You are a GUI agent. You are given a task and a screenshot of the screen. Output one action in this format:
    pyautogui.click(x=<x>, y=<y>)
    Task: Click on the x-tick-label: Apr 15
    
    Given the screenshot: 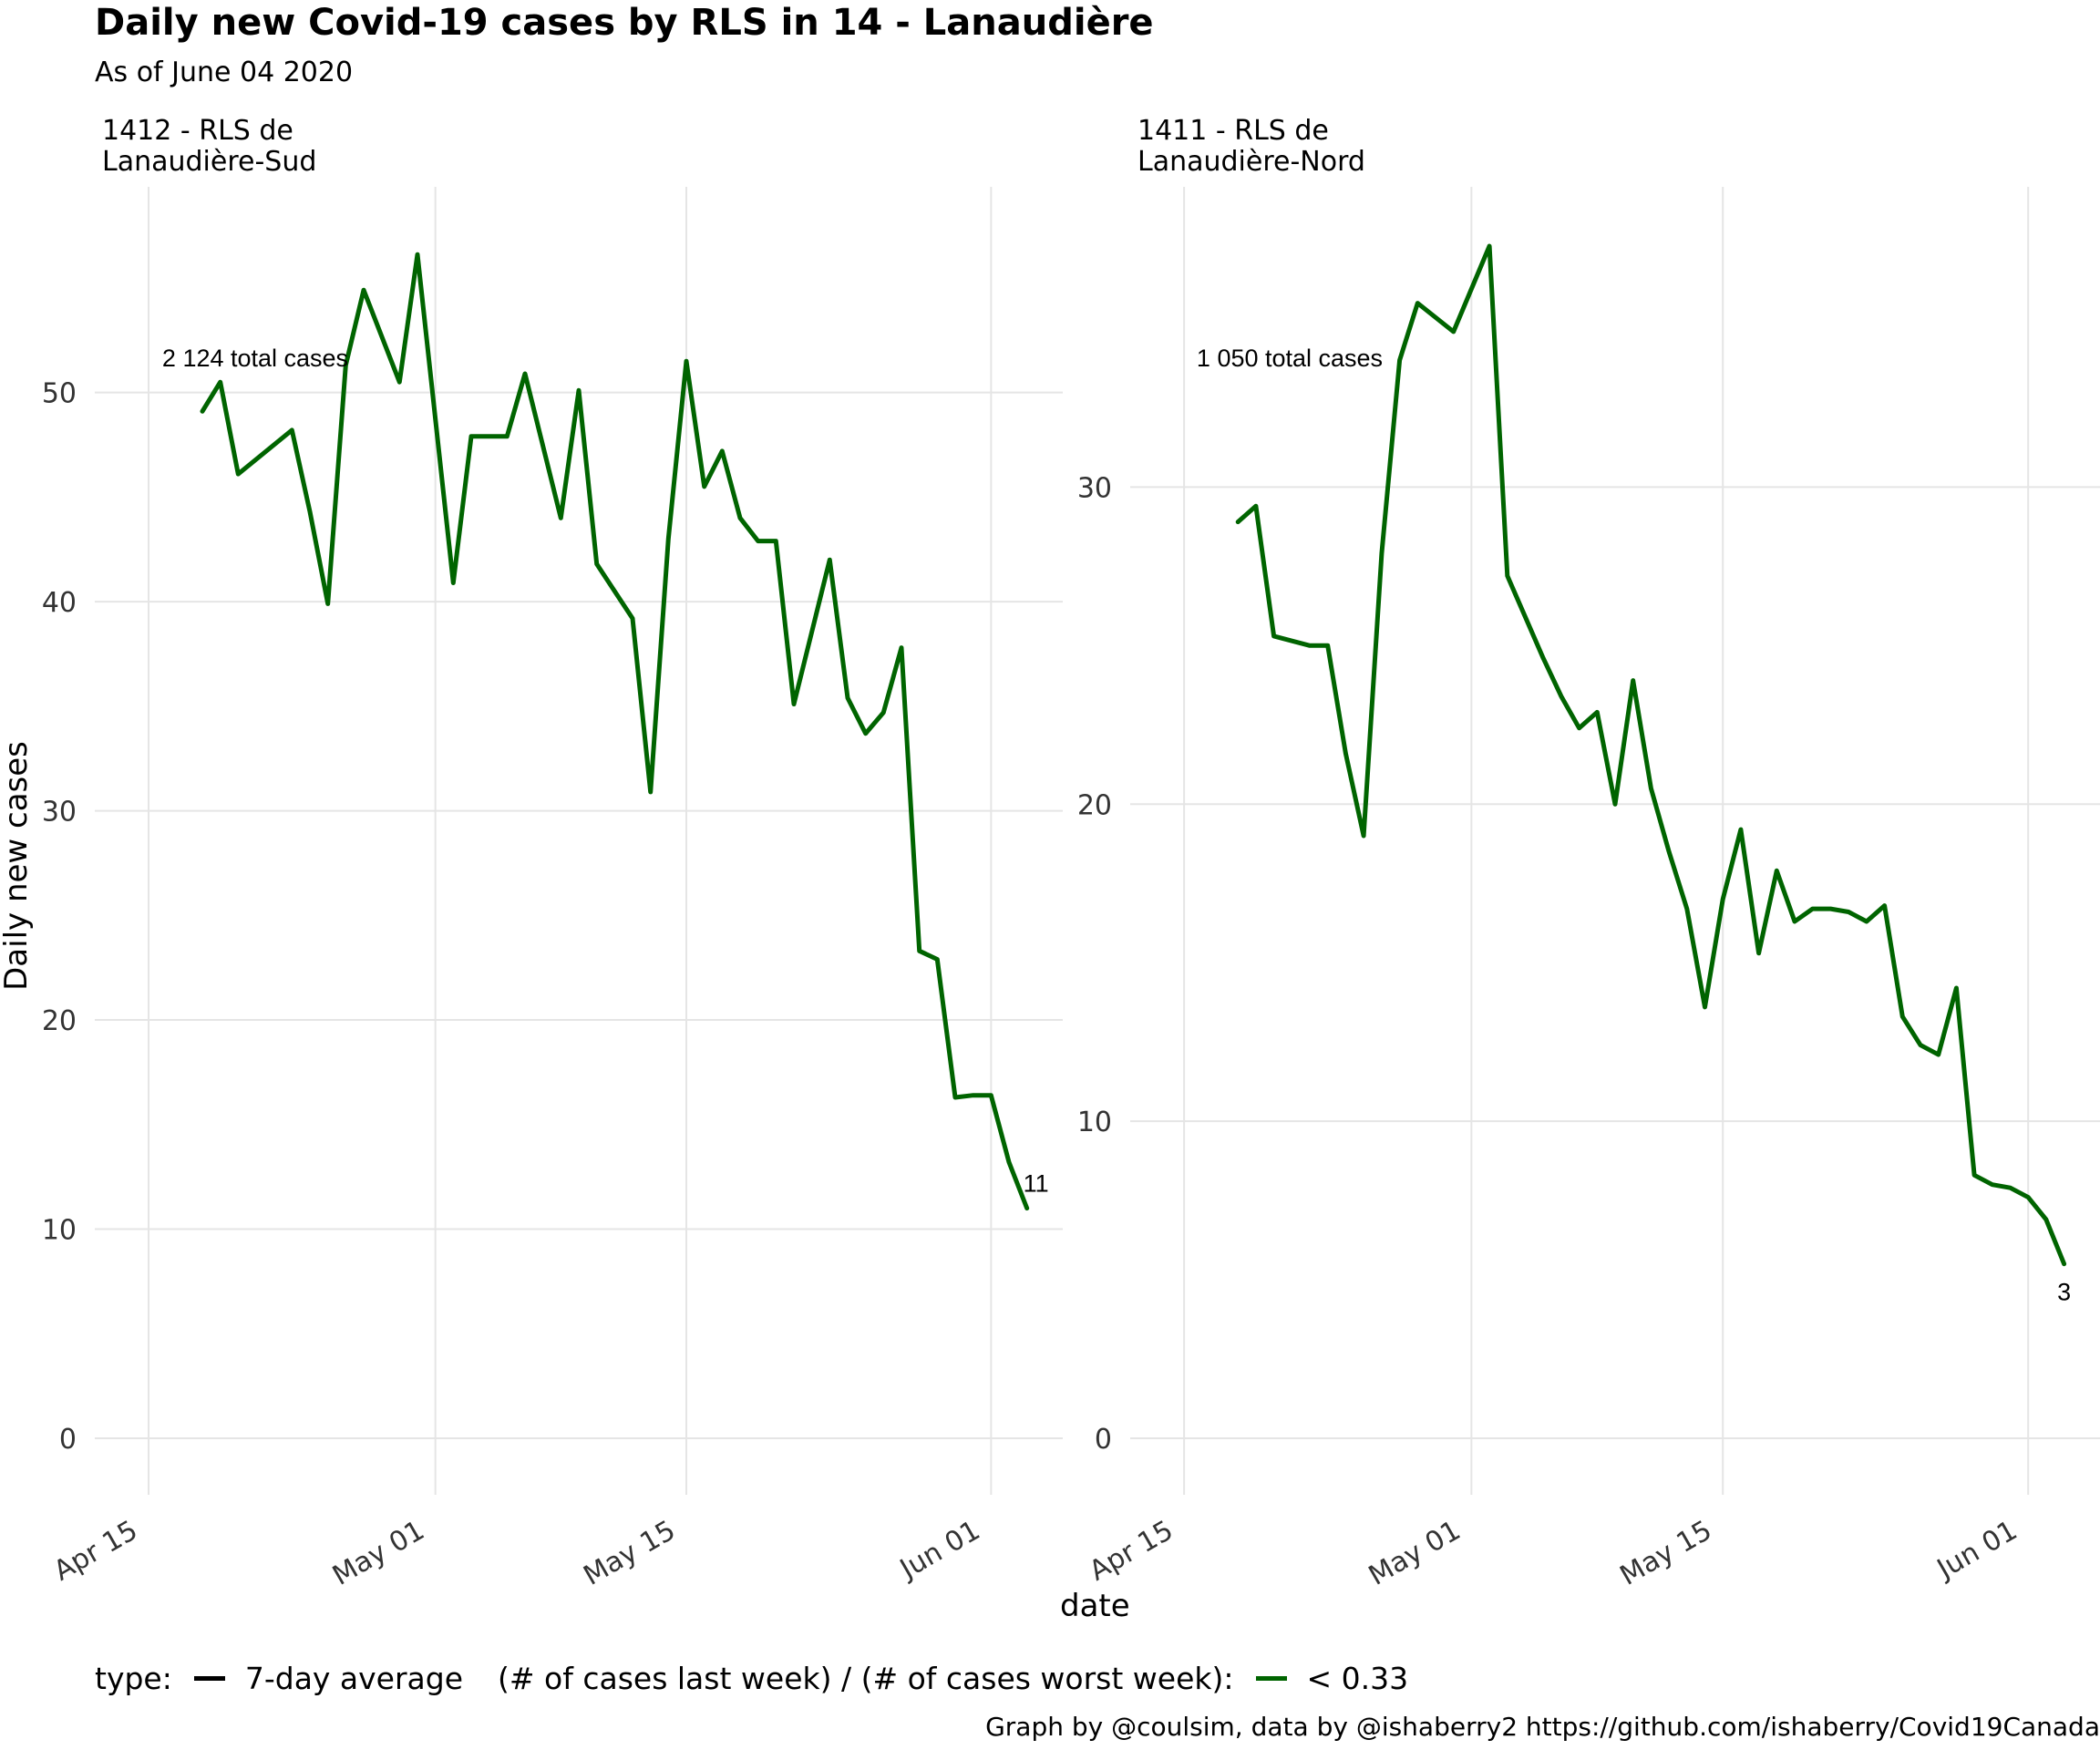 What is the action you would take?
    pyautogui.click(x=1131, y=1552)
    